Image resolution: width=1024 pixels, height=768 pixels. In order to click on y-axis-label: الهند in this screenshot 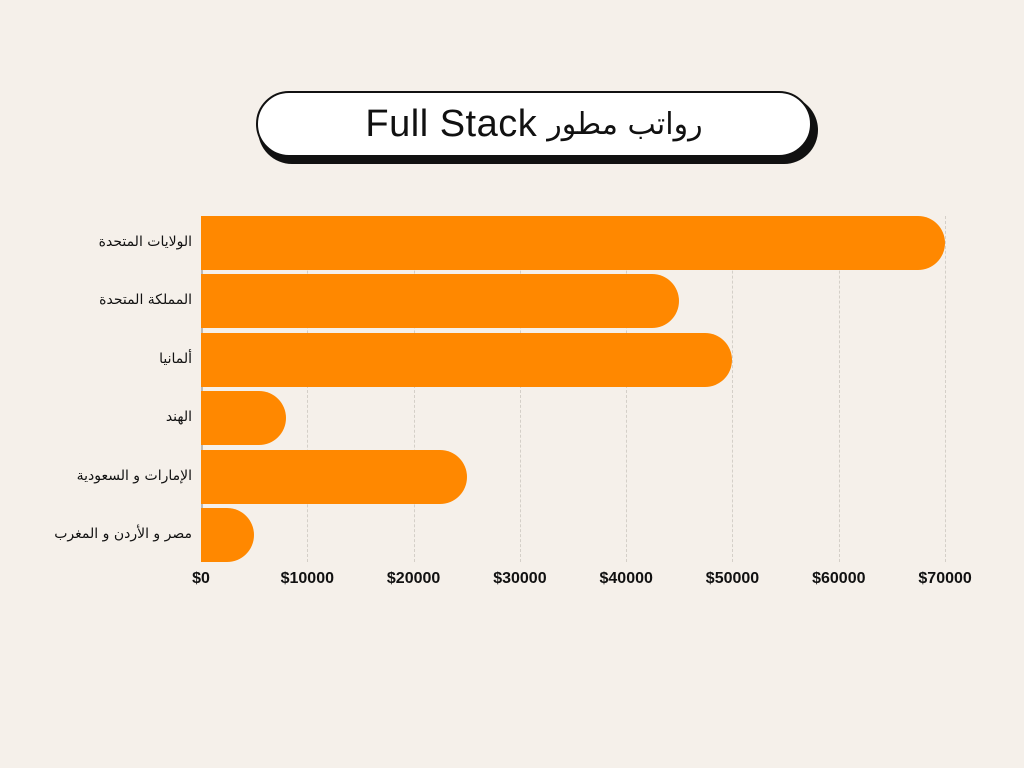, I will do `click(178, 417)`.